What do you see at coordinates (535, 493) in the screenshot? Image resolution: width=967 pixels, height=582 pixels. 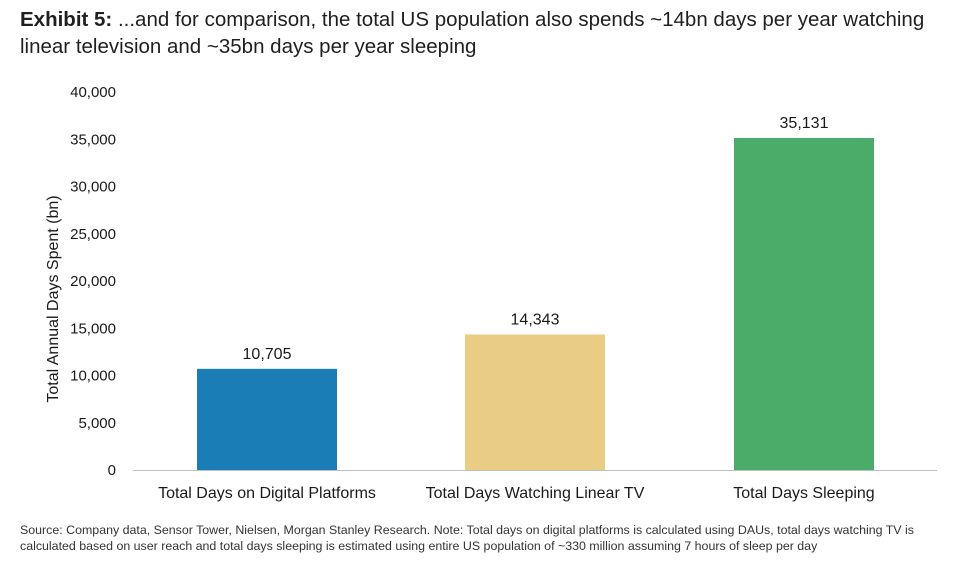 I see `x-category-label: Total Days Watching Linear TV` at bounding box center [535, 493].